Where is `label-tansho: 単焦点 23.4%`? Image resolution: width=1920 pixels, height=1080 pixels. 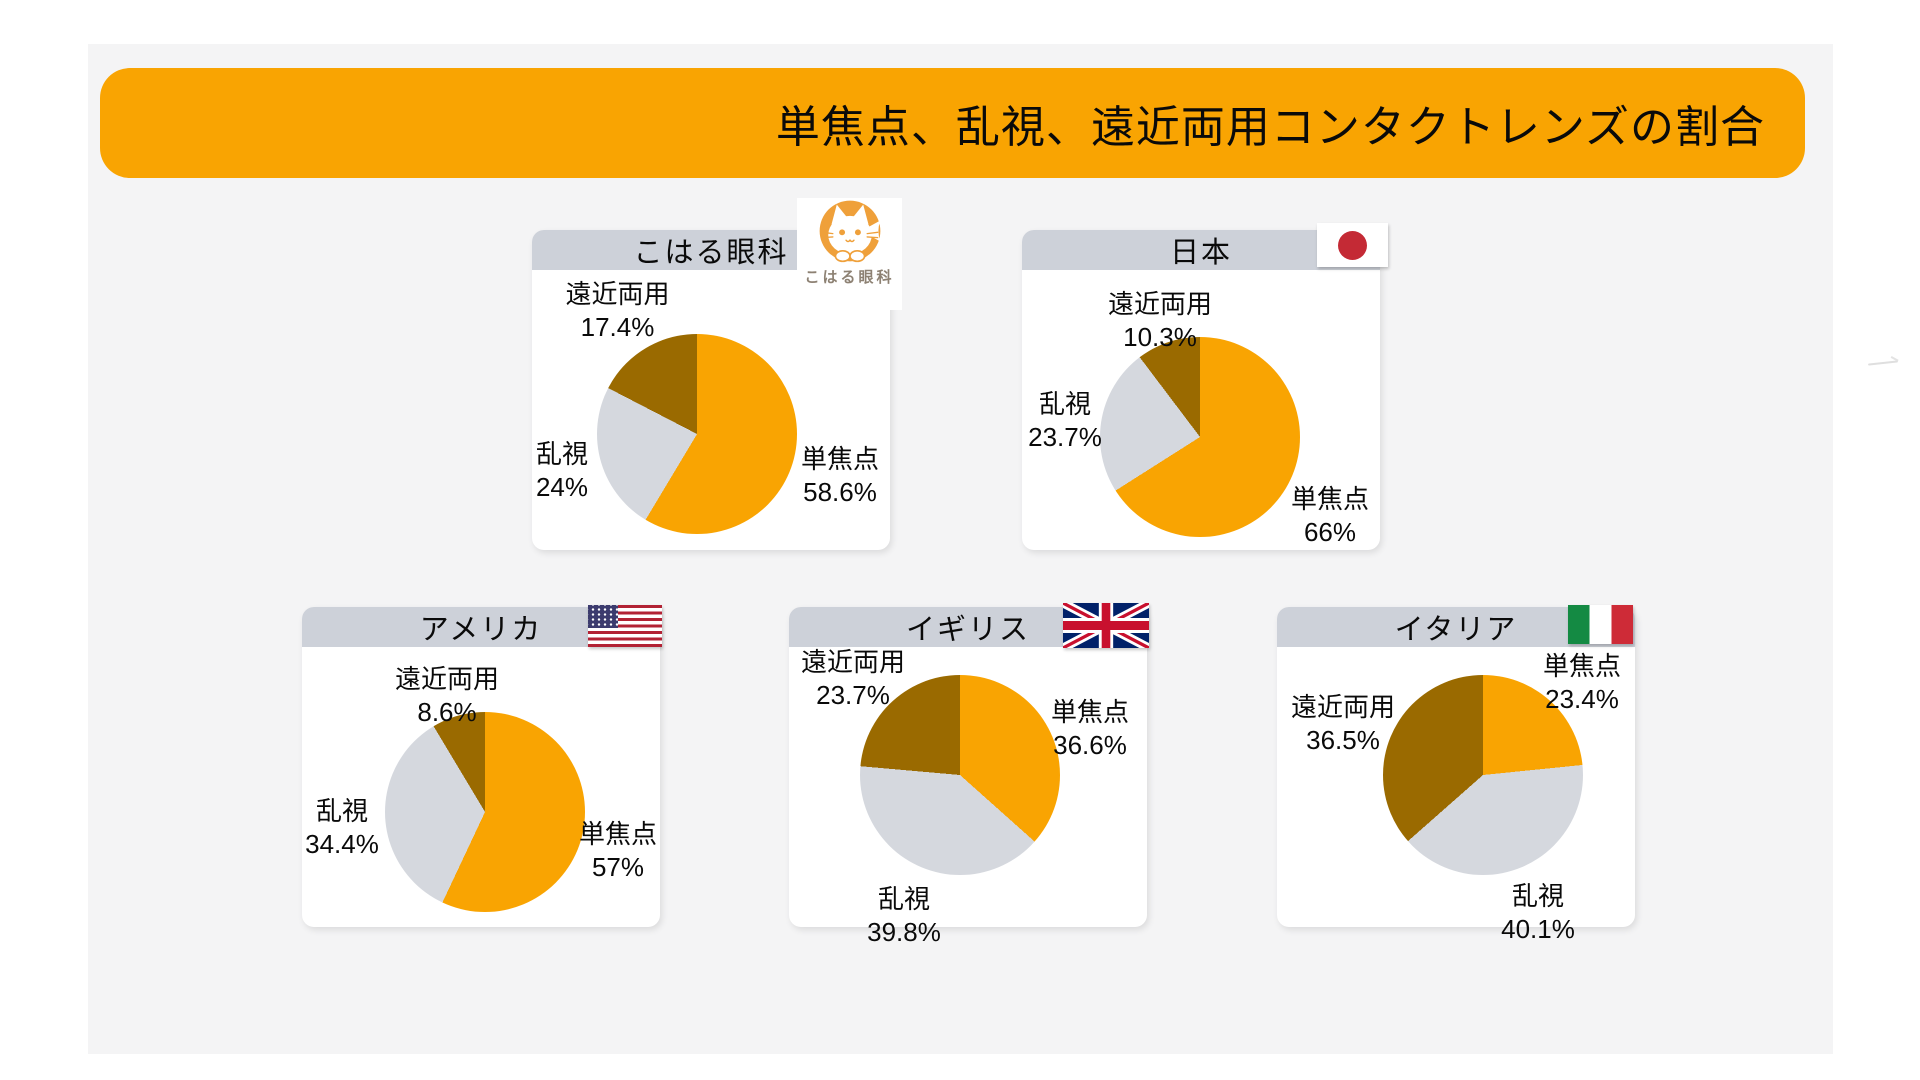 label-tansho: 単焦点 23.4% is located at coordinates (1582, 683).